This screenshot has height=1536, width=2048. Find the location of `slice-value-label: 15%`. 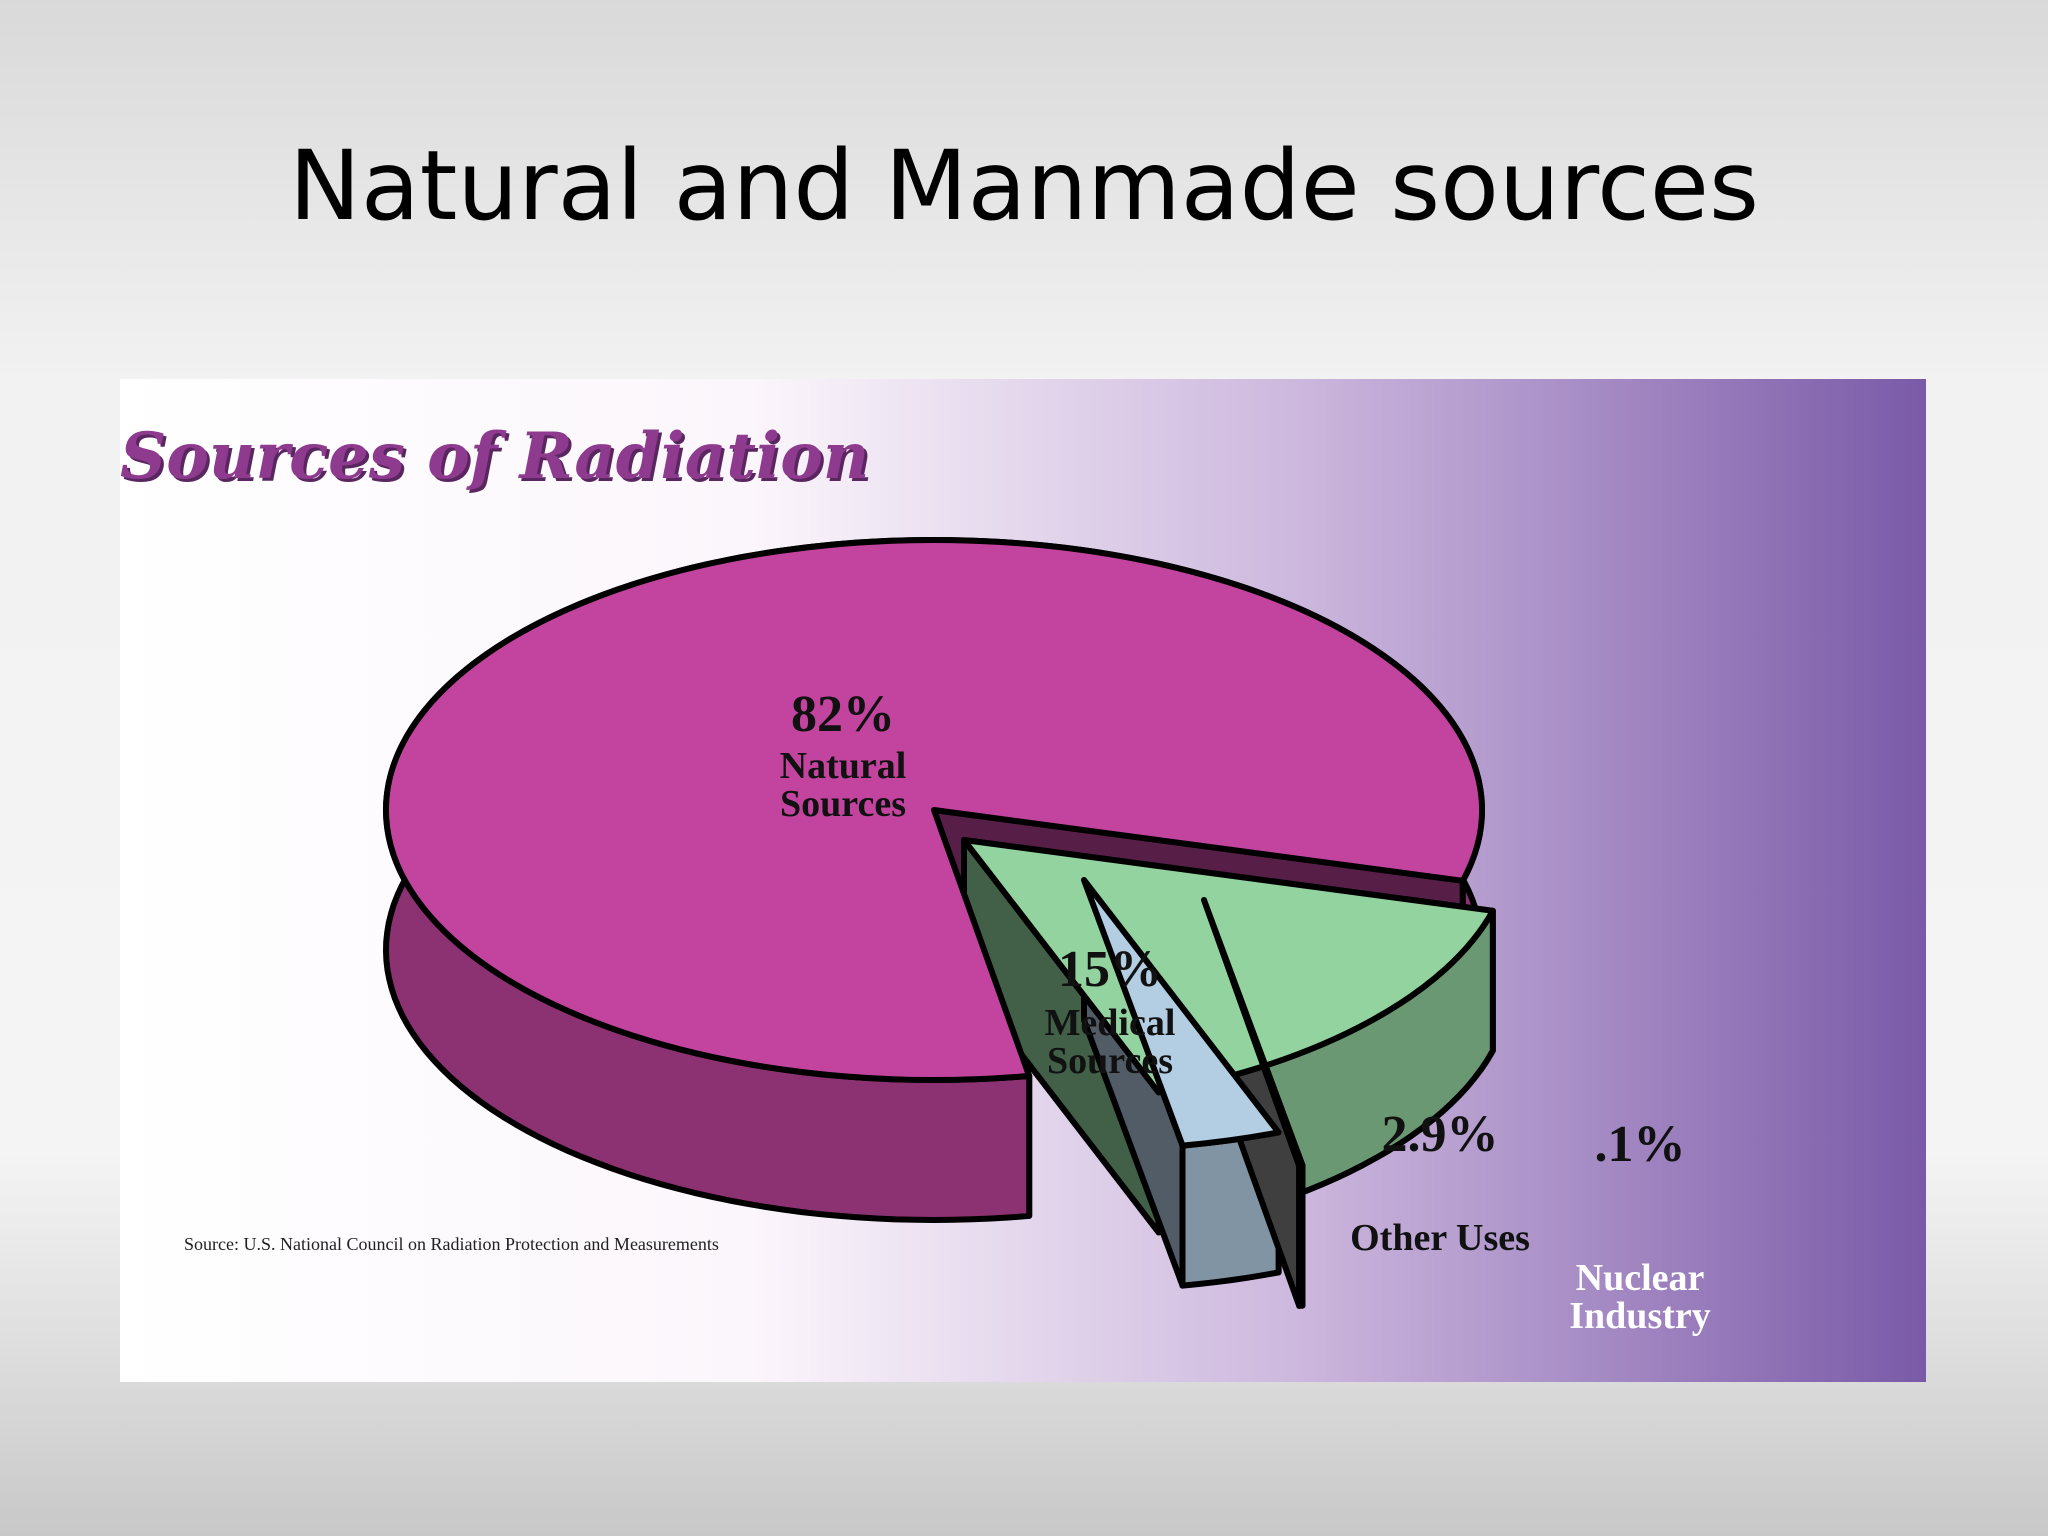

slice-value-label: 15% is located at coordinates (1110, 969).